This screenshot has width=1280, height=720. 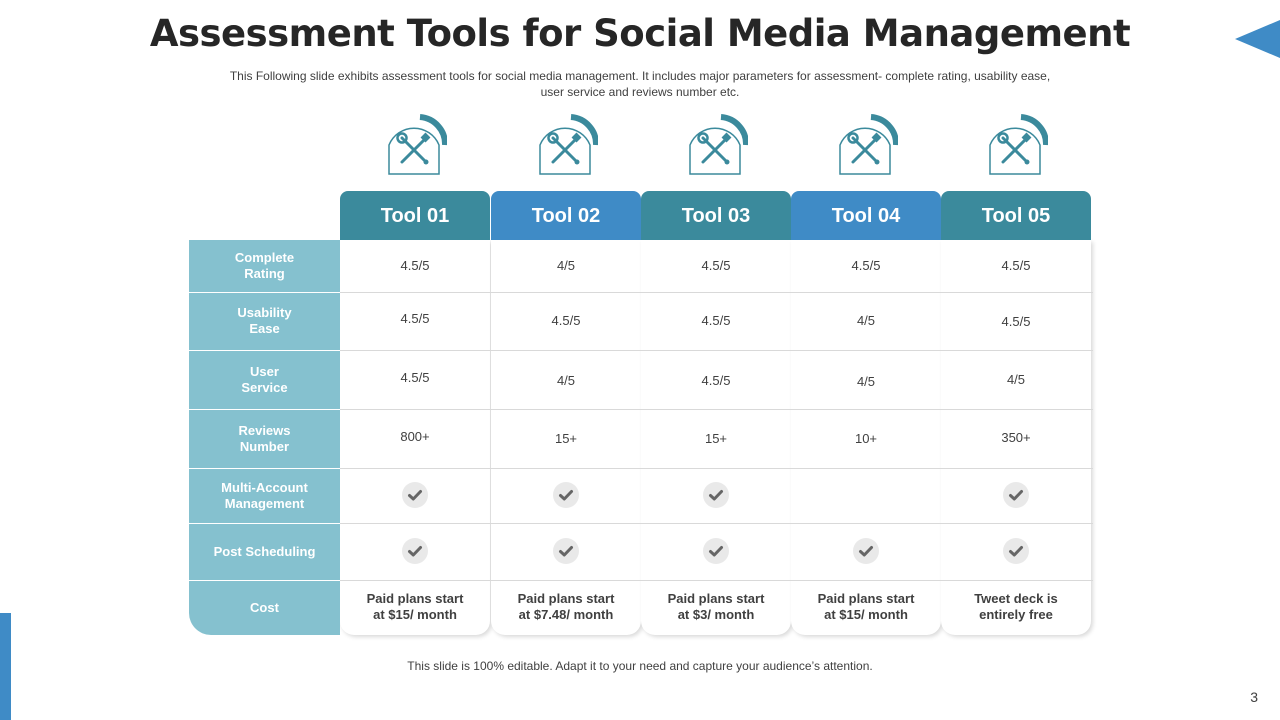 I want to click on tool-header-5: Tool 05, so click(x=1016, y=215).